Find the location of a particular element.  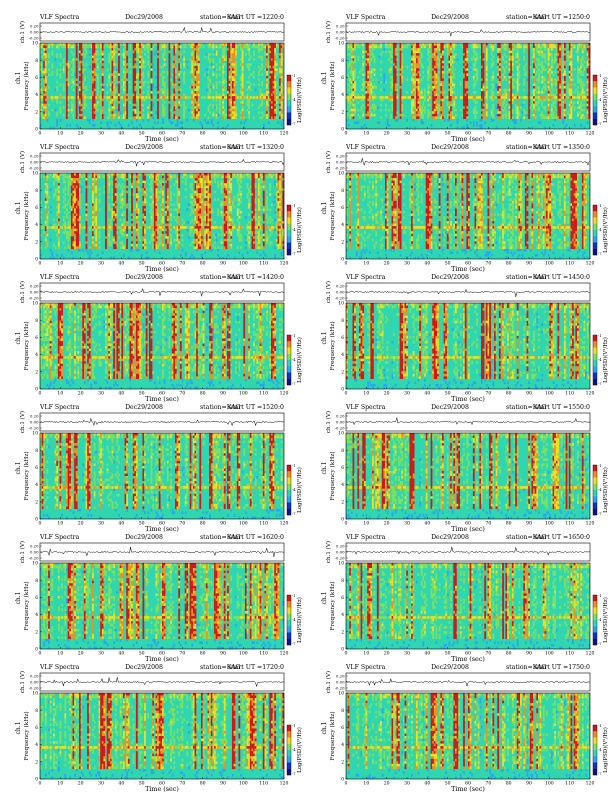

x-tick-label: 110 is located at coordinates (569, 134).